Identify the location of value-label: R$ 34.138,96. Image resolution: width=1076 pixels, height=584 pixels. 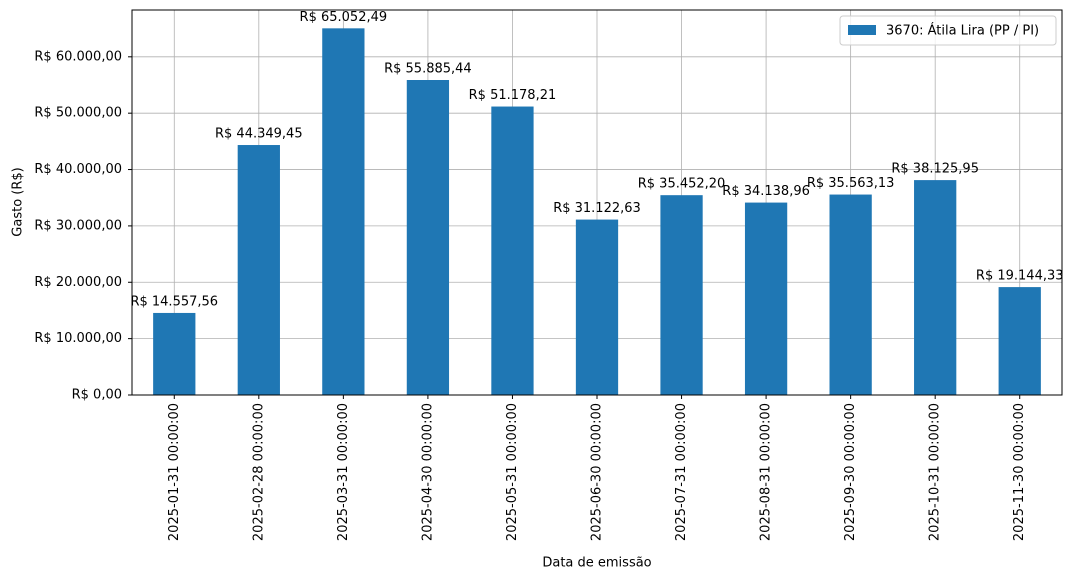
(766, 191).